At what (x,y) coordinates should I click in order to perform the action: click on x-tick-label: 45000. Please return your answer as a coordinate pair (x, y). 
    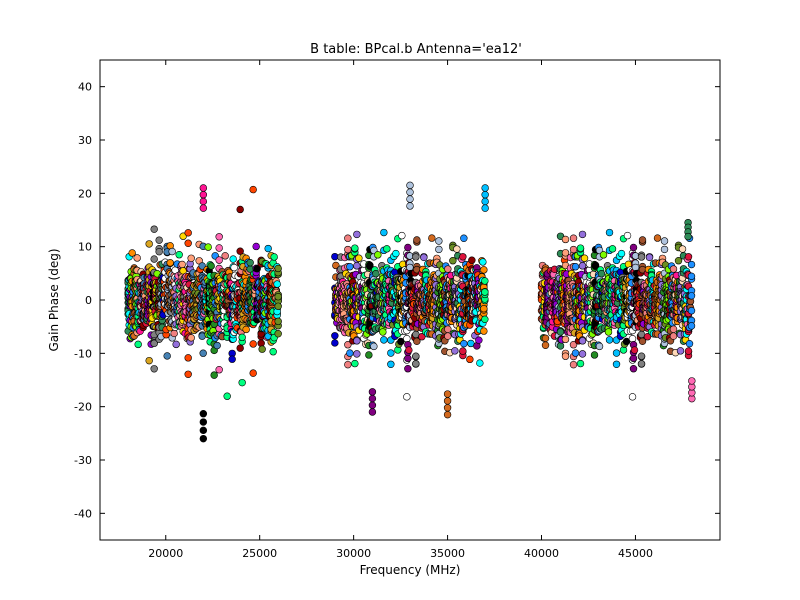
    Looking at the image, I should click on (635, 553).